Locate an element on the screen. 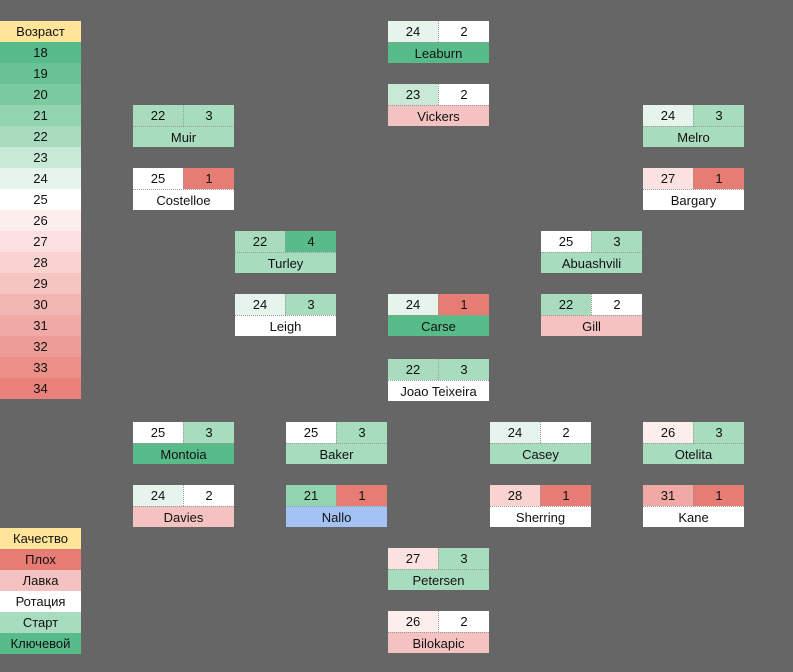 The image size is (793, 672). player-card: 25 3 Abuashvili is located at coordinates (591, 252).